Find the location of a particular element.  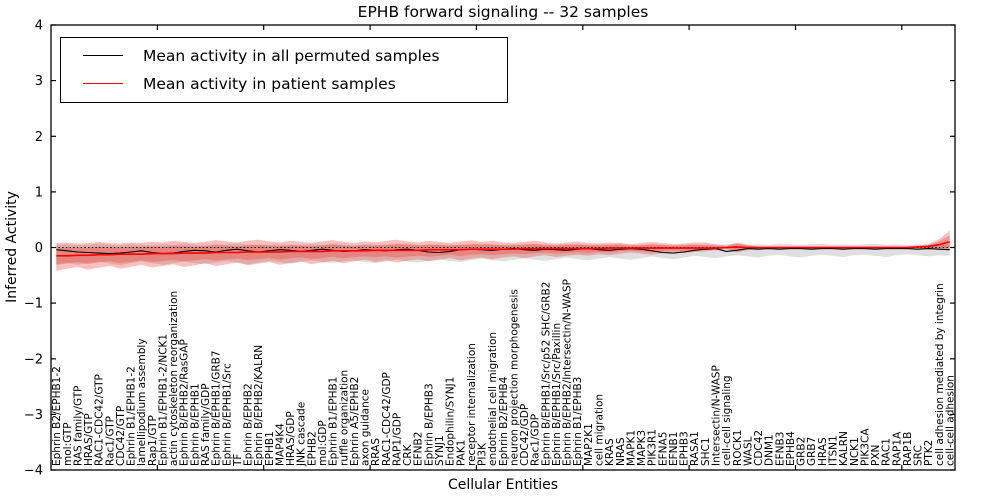

y-tick-label: −2 is located at coordinates (33, 359).